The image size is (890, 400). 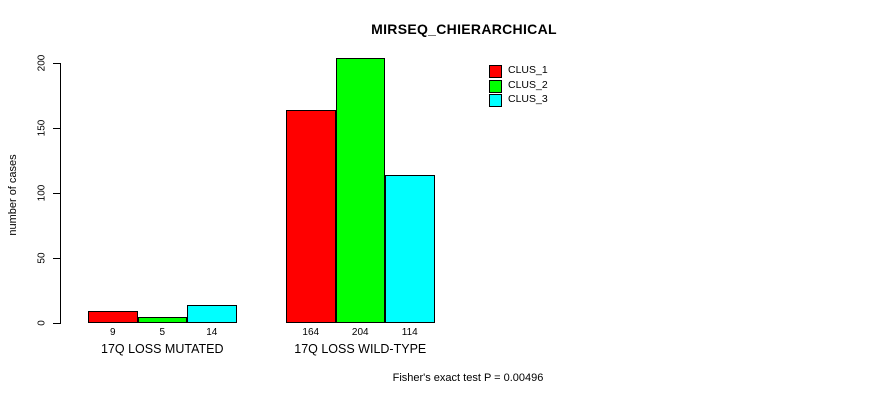 I want to click on bar-value-label: 9, so click(x=112, y=332).